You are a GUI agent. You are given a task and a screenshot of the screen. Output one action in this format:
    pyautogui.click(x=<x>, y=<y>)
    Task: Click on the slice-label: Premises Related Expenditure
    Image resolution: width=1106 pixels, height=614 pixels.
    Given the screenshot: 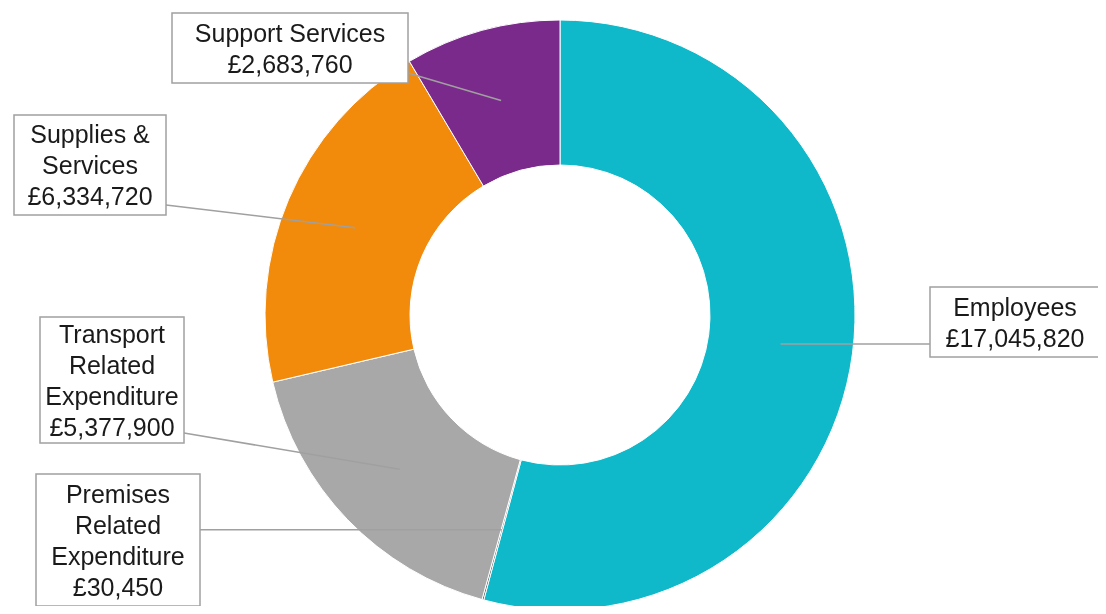 What is the action you would take?
    pyautogui.click(x=118, y=524)
    